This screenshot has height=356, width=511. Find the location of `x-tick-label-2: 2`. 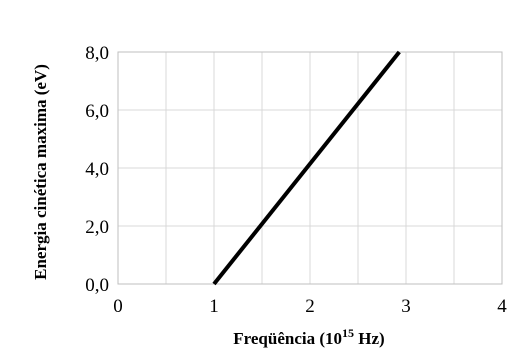

x-tick-label-2: 2 is located at coordinates (310, 306).